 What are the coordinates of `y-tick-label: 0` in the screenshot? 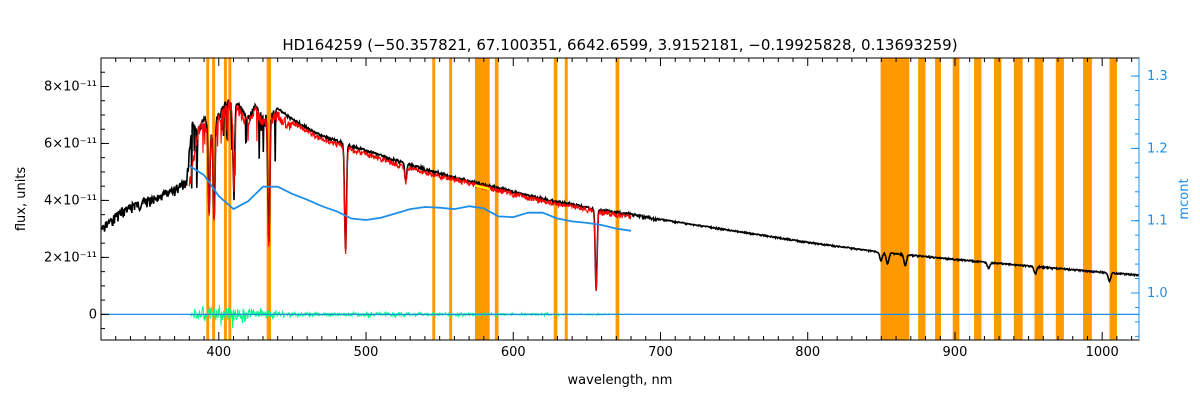 It's located at (93, 314).